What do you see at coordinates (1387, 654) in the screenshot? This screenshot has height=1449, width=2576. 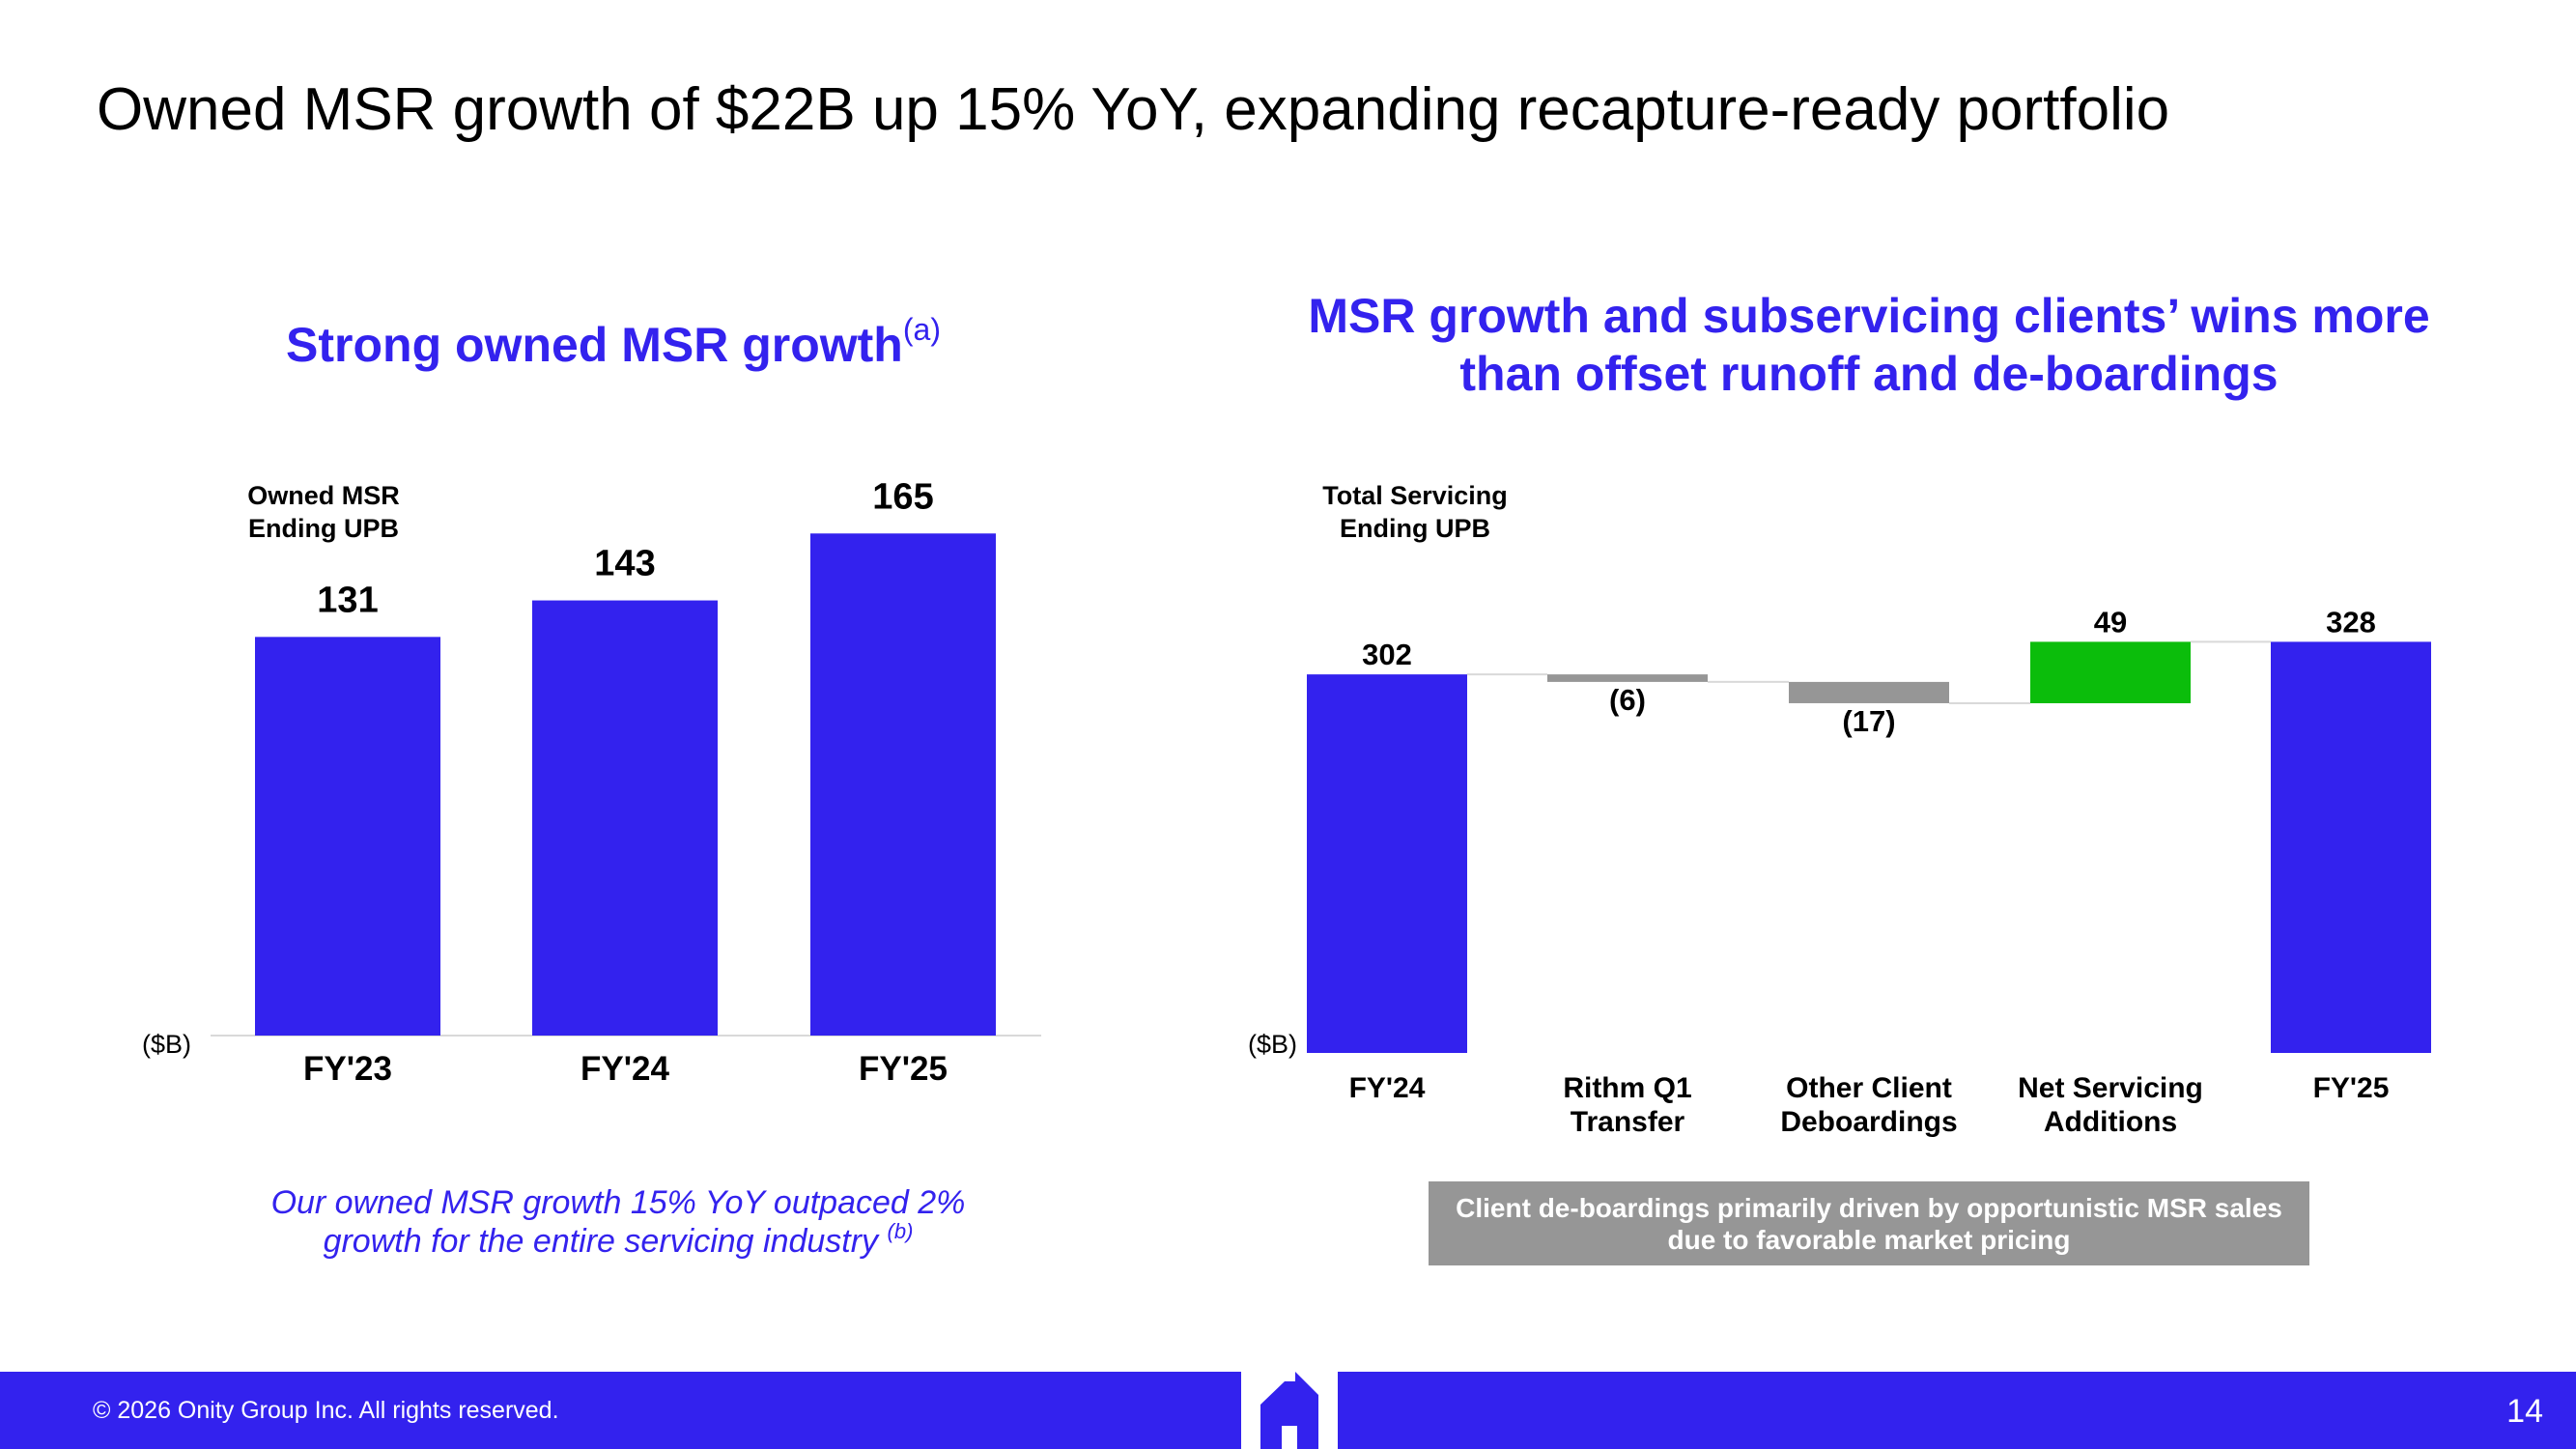 I see `waterfall-value-0: 302` at bounding box center [1387, 654].